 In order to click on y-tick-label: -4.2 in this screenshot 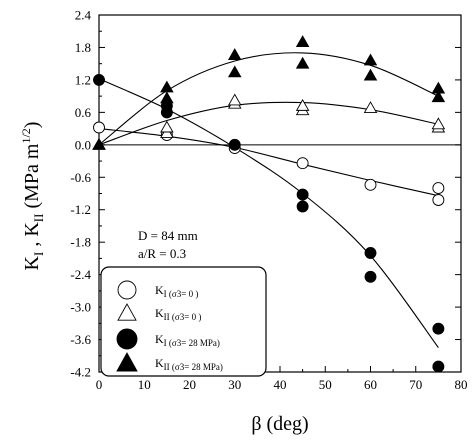, I will do `click(80, 372)`.